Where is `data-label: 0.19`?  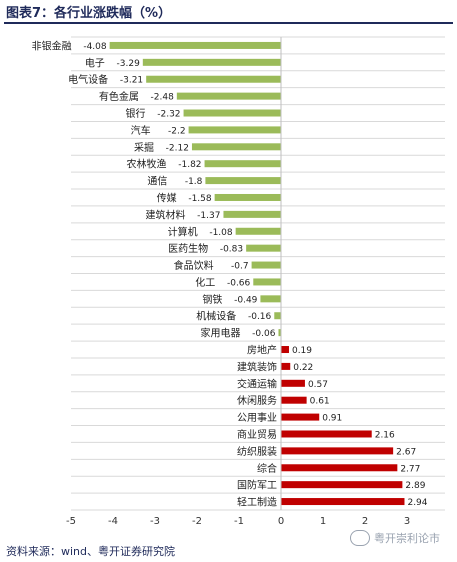
data-label: 0.19 is located at coordinates (302, 351).